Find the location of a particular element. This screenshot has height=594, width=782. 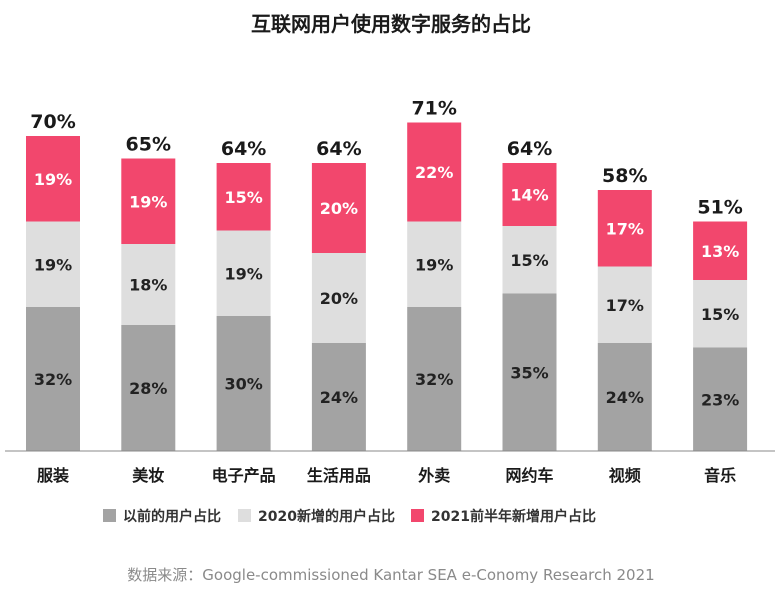

segment-label-3-8: 13% is located at coordinates (720, 251).